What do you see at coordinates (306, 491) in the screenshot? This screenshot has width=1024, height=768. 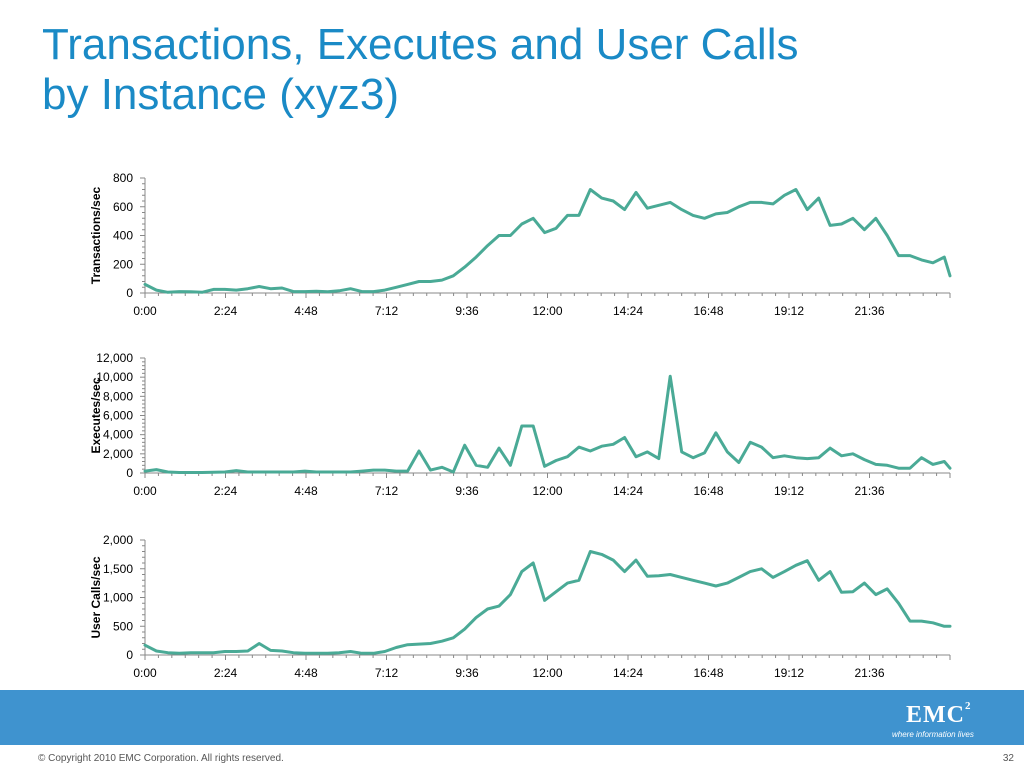 I see `executes-sec-x-tick-label: 4:48` at bounding box center [306, 491].